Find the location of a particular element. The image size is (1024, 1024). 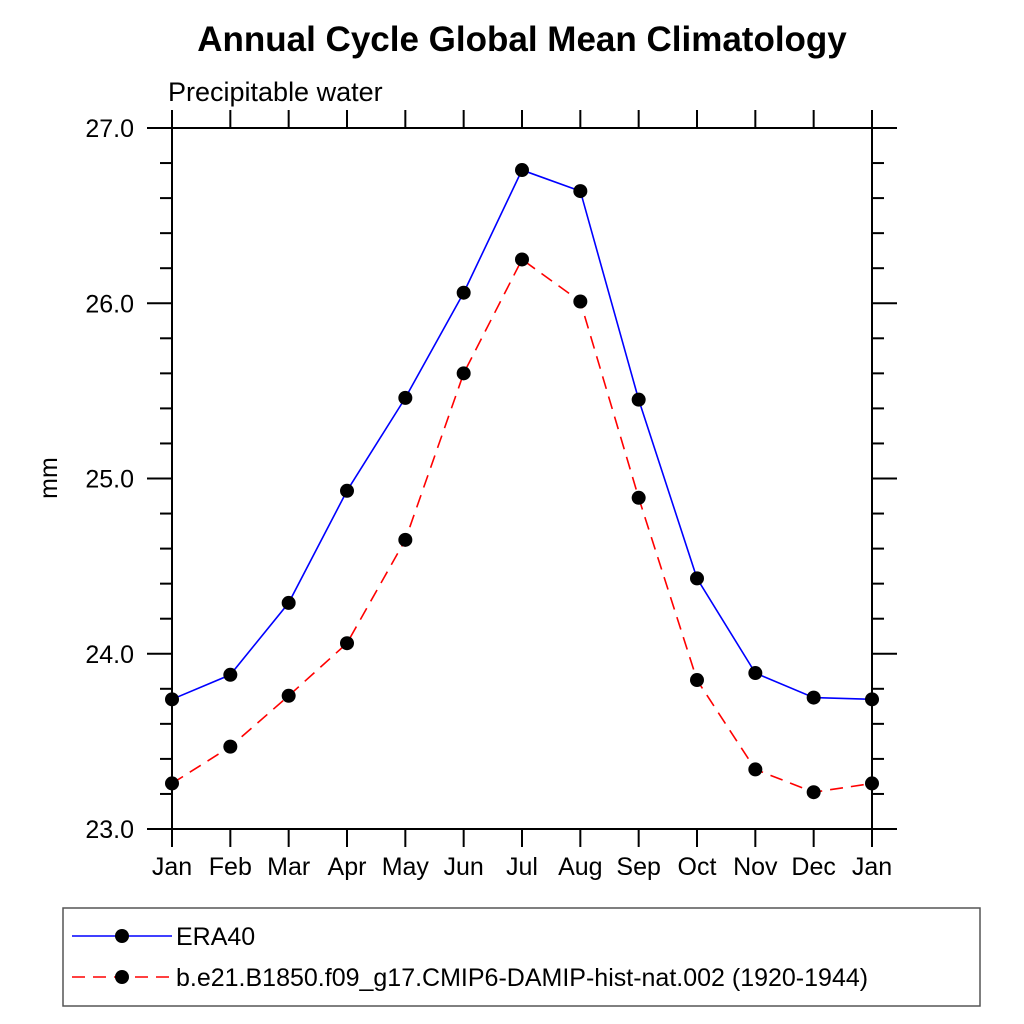

y-tick-label: 25.0 is located at coordinates (109, 480).